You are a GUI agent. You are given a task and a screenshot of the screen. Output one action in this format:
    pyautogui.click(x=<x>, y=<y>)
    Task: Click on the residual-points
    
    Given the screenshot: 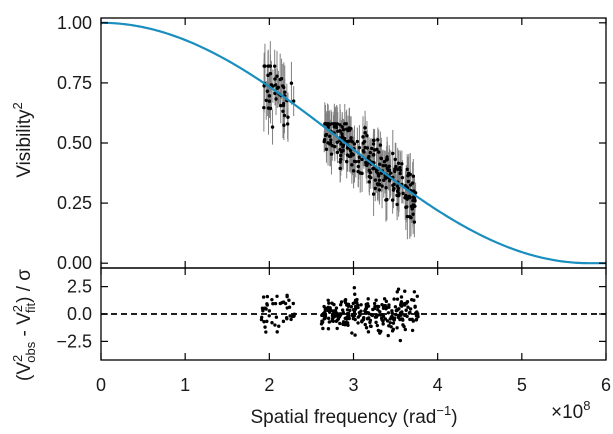 What is the action you would take?
    pyautogui.click(x=339, y=314)
    